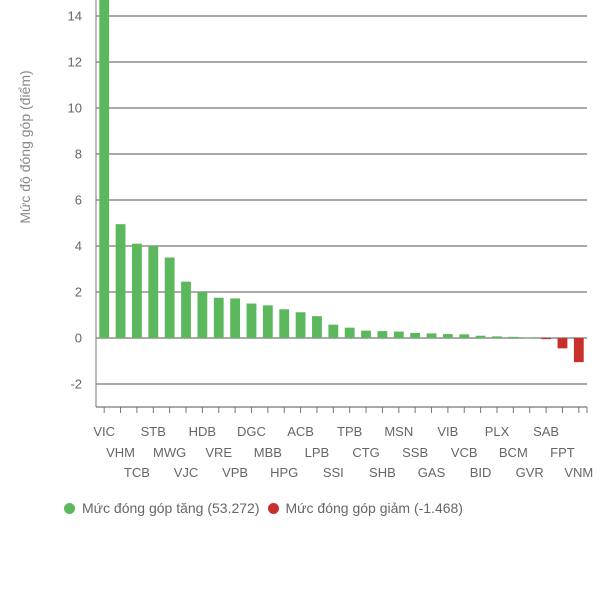  Describe the element at coordinates (300, 325) in the screenshot. I see `bar-acb` at that location.